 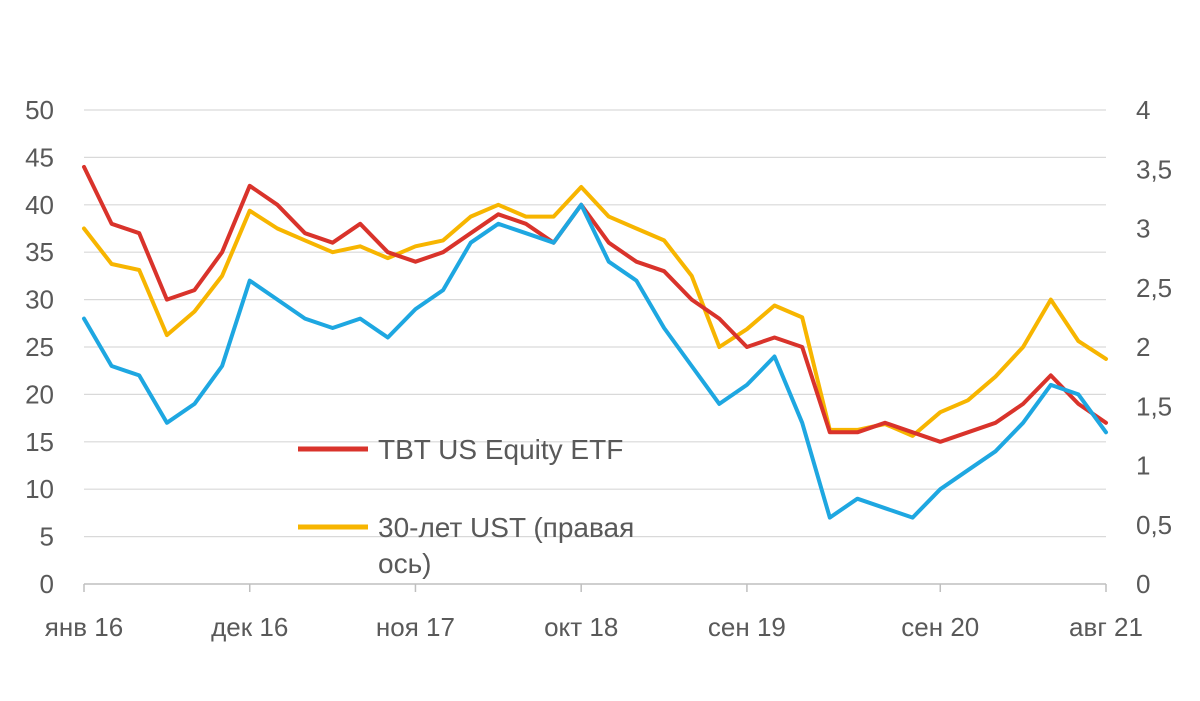 What do you see at coordinates (747, 627) in the screenshot?
I see `x-tick-label: сен 19` at bounding box center [747, 627].